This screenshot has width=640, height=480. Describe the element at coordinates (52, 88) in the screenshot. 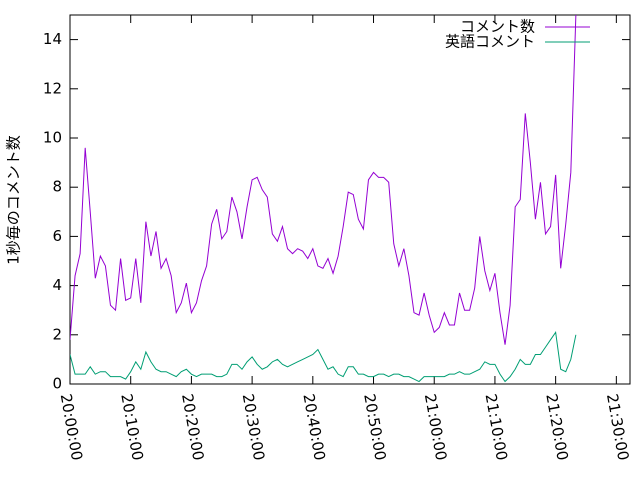

I see `y-tick-label: 12` at that location.